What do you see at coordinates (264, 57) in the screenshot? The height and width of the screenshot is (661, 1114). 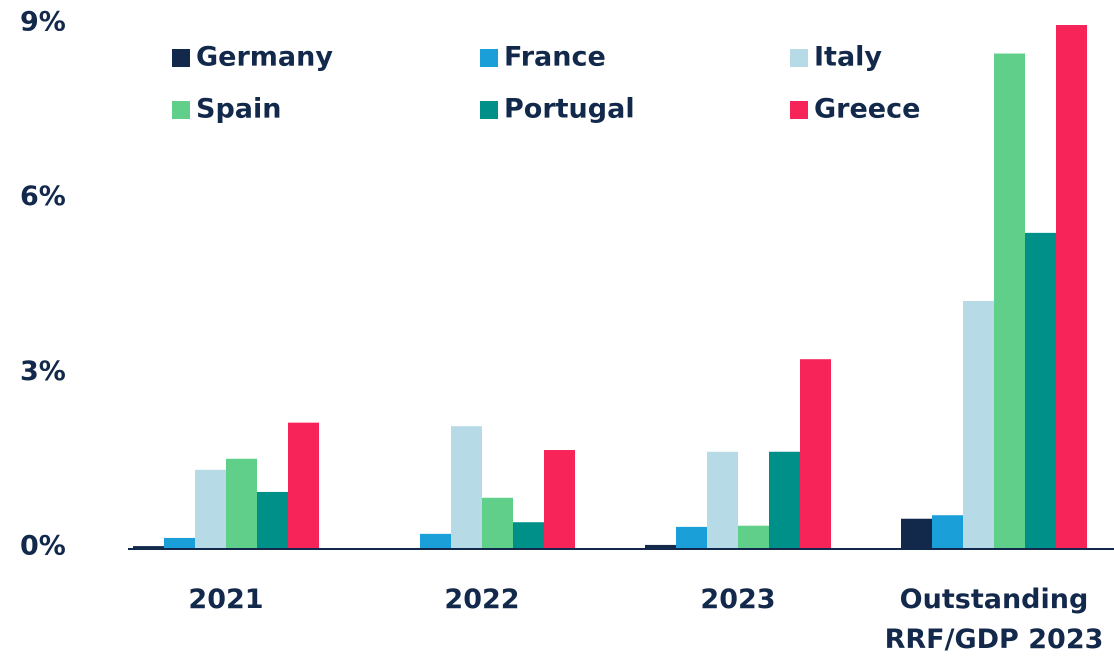 I see `legend-label: Germany` at bounding box center [264, 57].